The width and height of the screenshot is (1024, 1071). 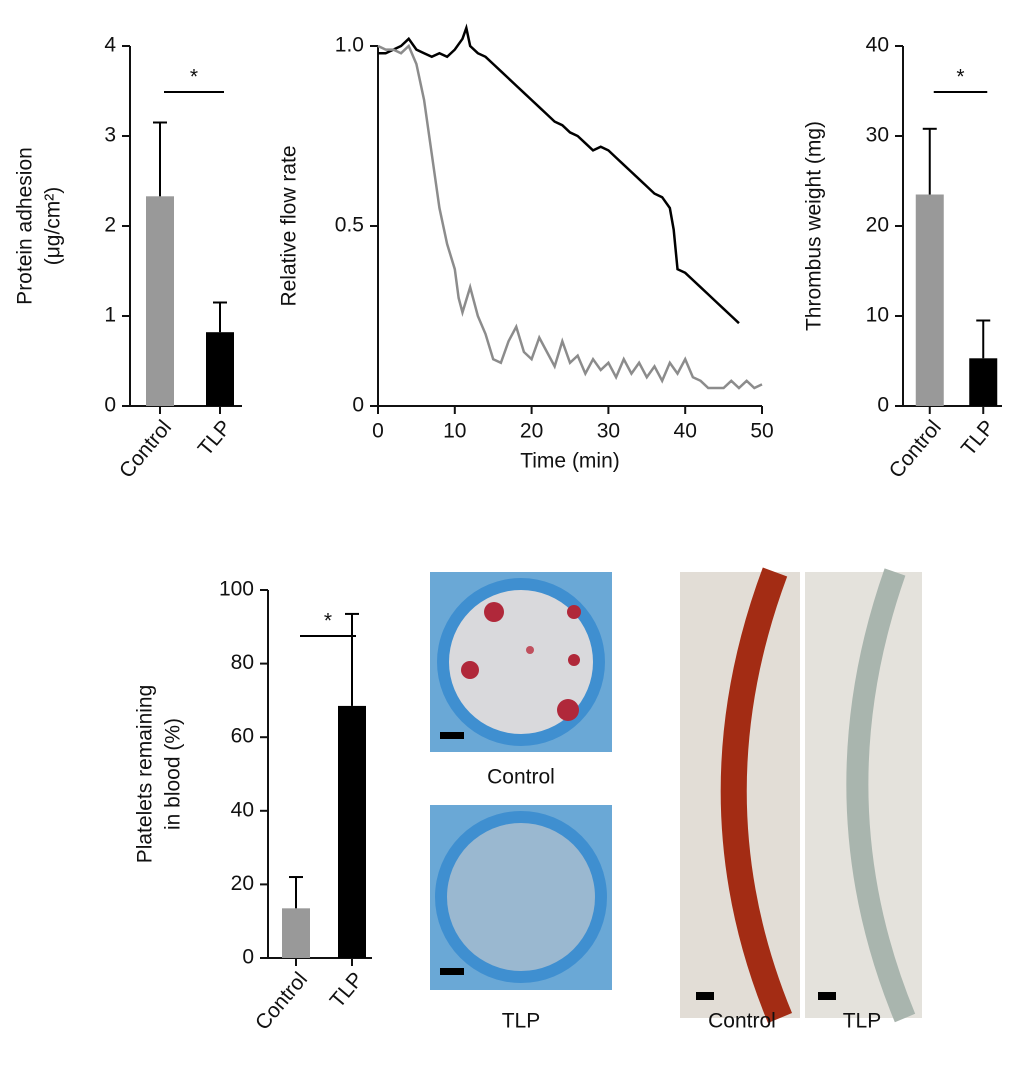 I want to click on x-tick-label: 10, so click(x=454, y=431).